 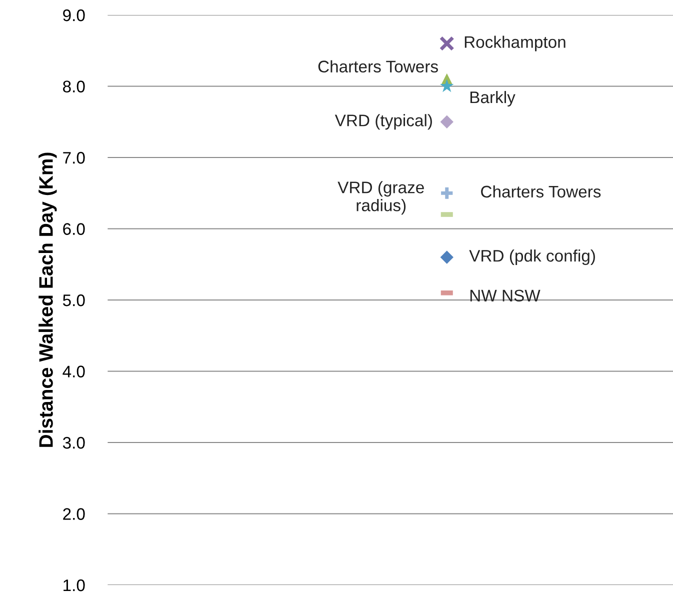 I want to click on y-tick-label: 3.0, so click(x=73, y=442).